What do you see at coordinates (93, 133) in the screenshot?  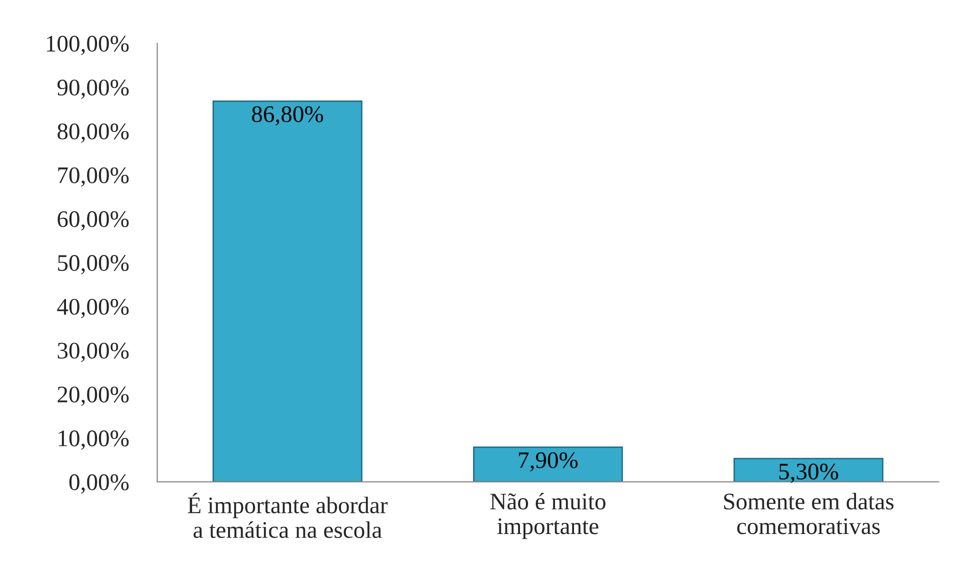 I see `y-tick-label: 80,00%` at bounding box center [93, 133].